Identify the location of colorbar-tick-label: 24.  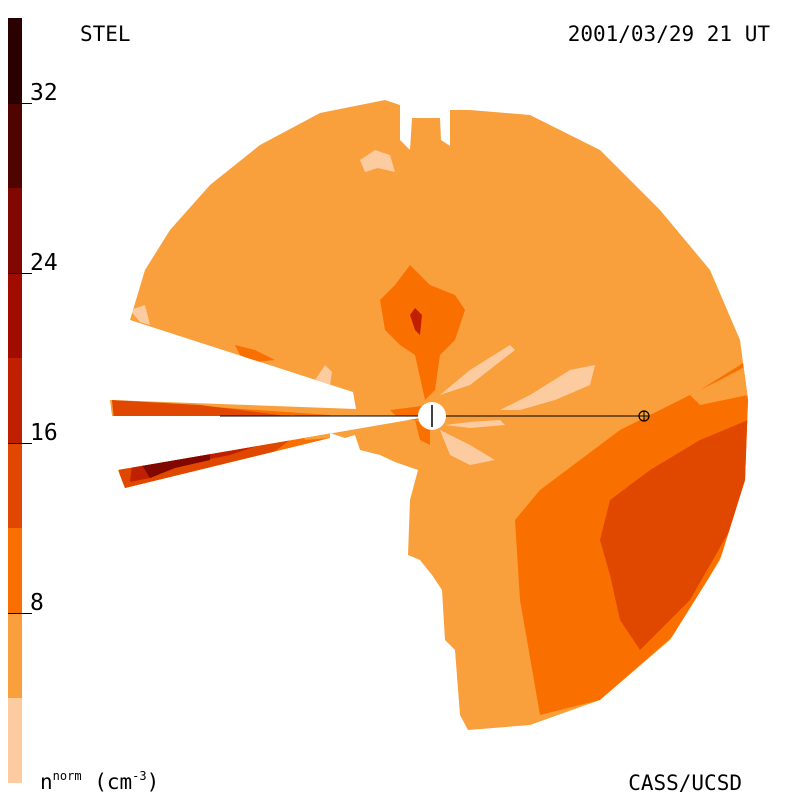
(44, 263).